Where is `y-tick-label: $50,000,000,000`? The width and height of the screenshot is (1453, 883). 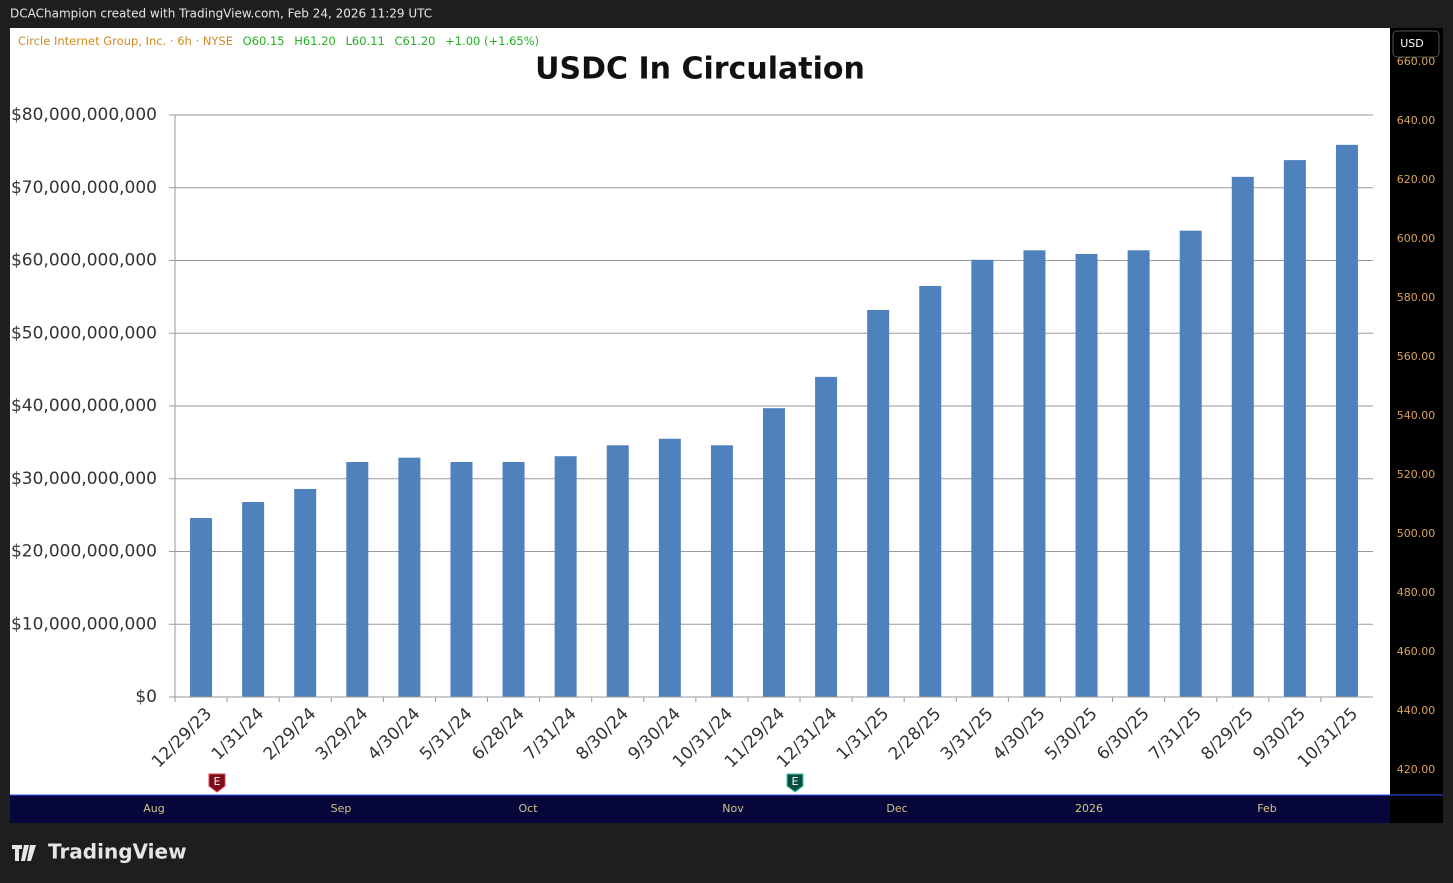
y-tick-label: $50,000,000,000 is located at coordinates (84, 333).